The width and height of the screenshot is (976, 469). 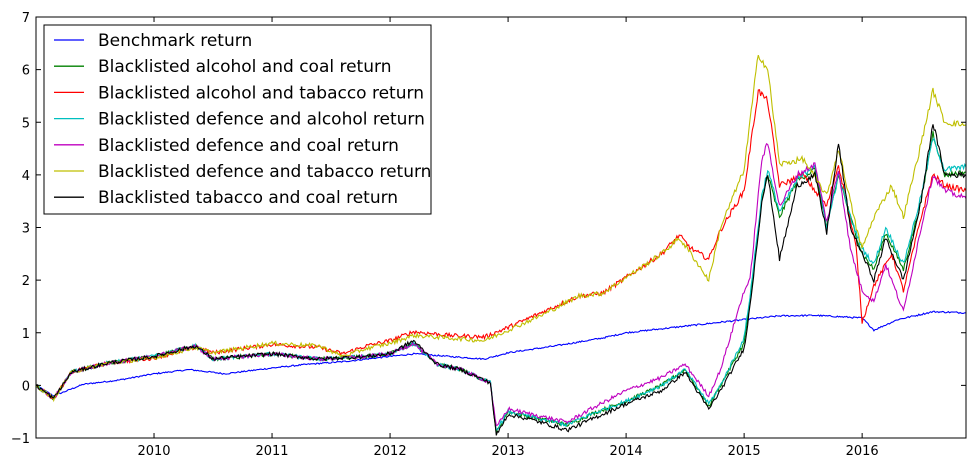 What do you see at coordinates (626, 451) in the screenshot?
I see `x-tick-label: 2014` at bounding box center [626, 451].